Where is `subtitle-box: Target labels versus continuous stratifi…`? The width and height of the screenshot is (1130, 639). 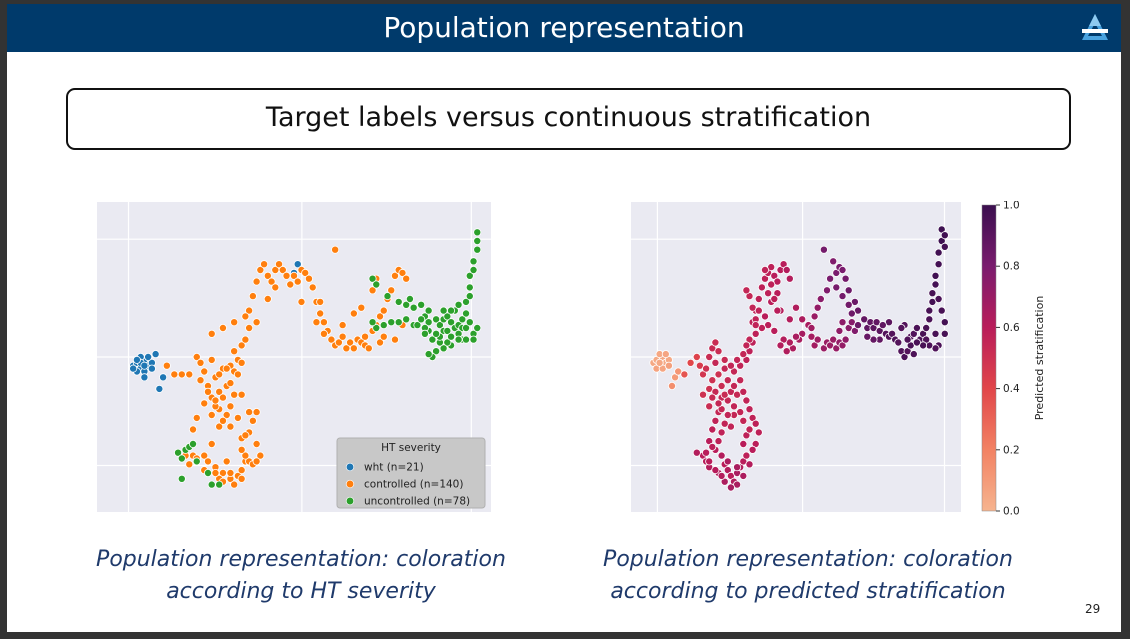
subtitle-box: Target labels versus continuous stratifi… is located at coordinates (568, 119).